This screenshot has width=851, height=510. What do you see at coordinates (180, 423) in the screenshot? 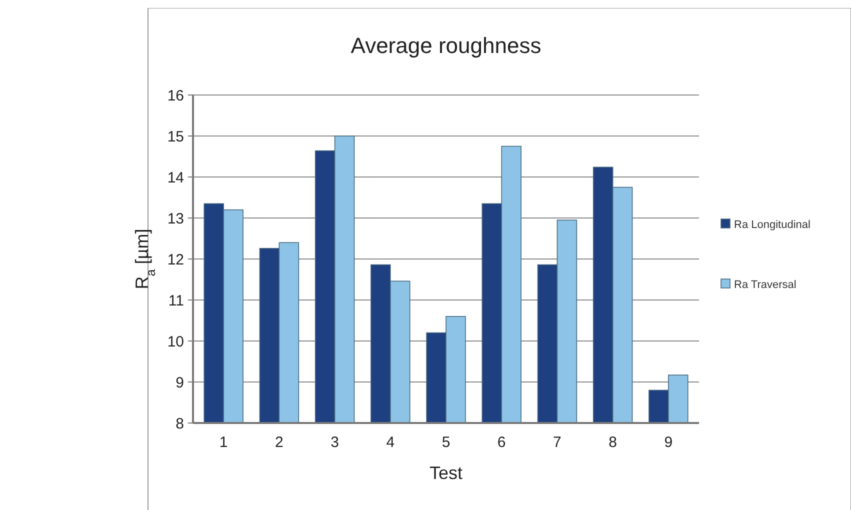
I see `y-tick-label: 8` at bounding box center [180, 423].